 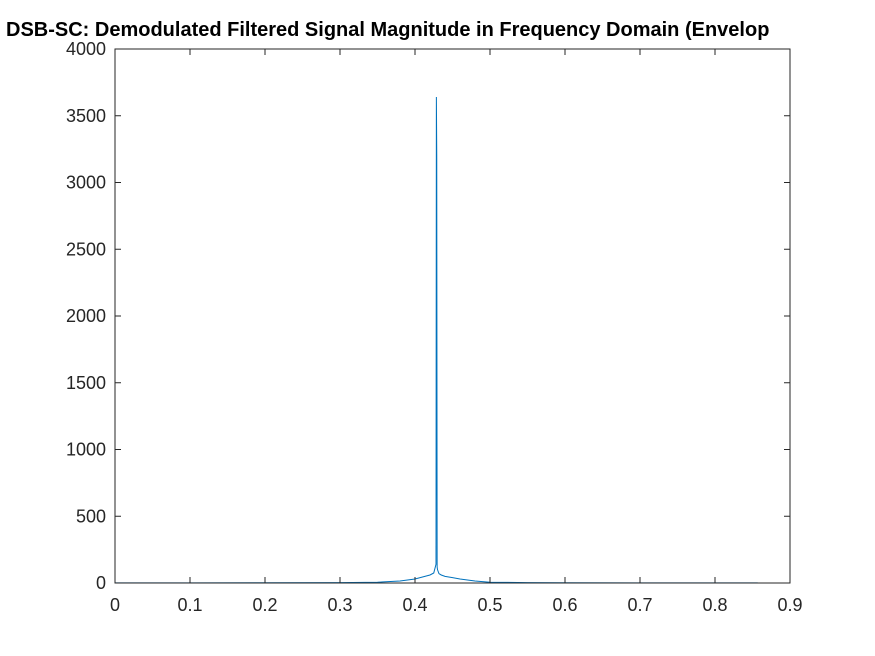 I want to click on y-tick-label: 3500, so click(x=86, y=116).